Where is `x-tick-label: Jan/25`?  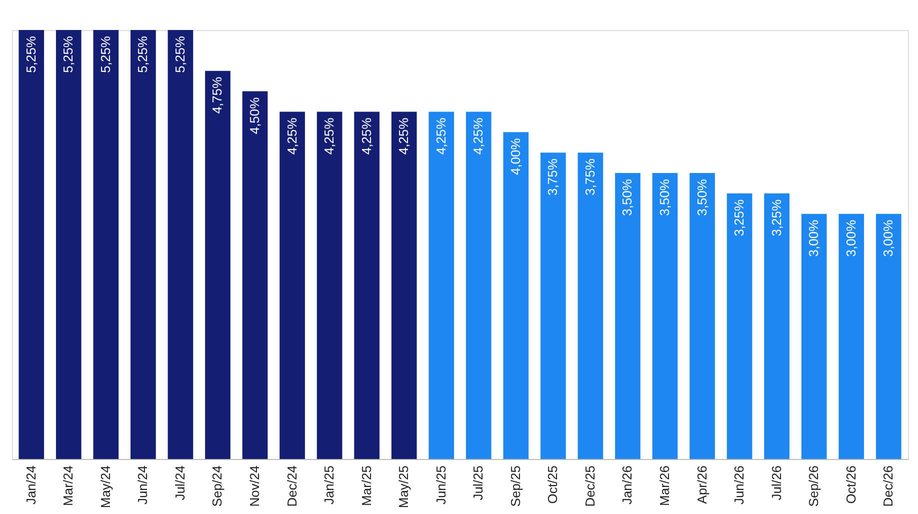 x-tick-label: Jan/25 is located at coordinates (329, 485).